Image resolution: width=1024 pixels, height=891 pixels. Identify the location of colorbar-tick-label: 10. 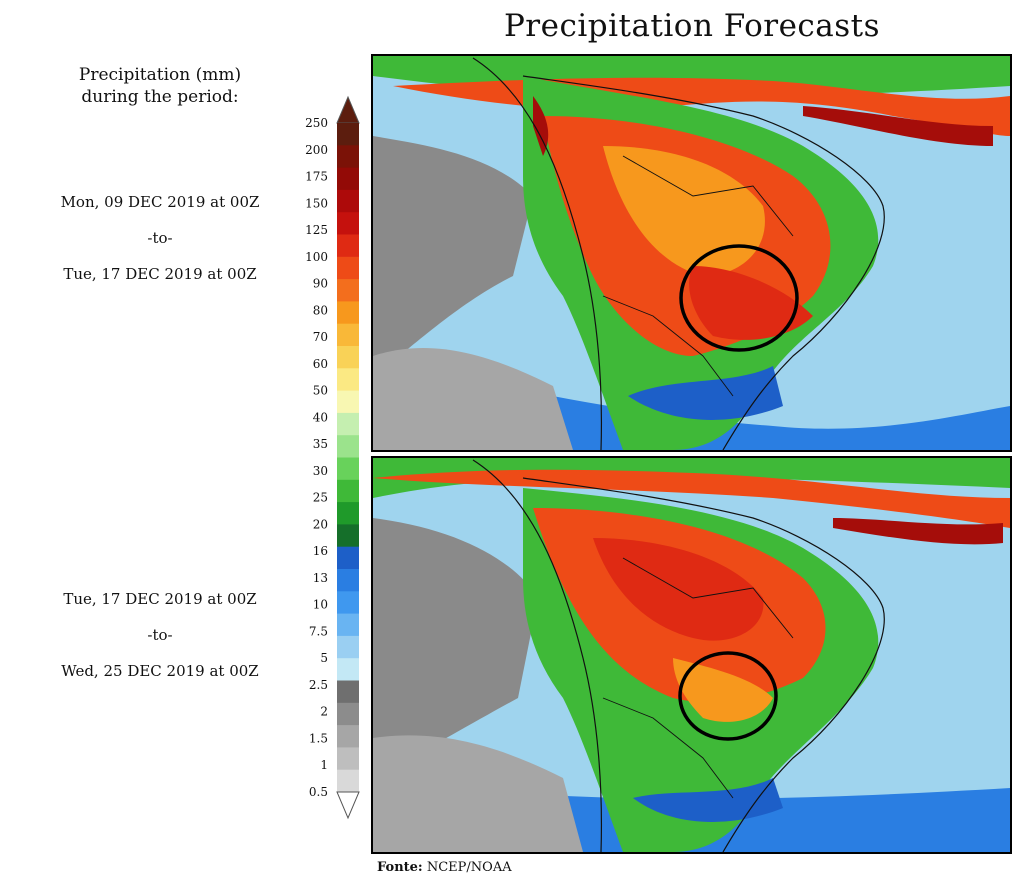
(320, 605).